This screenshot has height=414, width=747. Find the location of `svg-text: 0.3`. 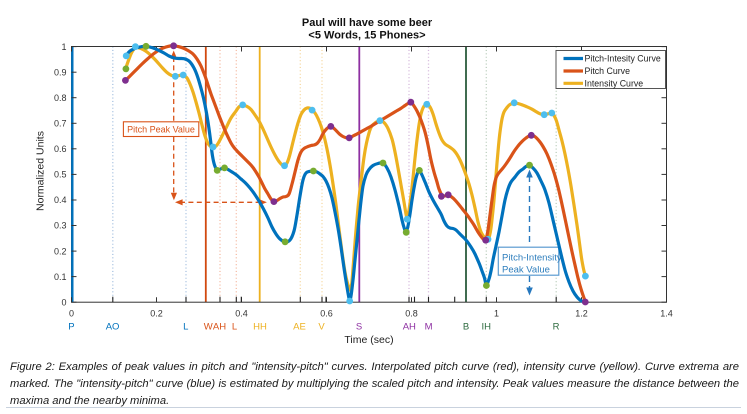

svg-text: 0.3 is located at coordinates (60, 226).